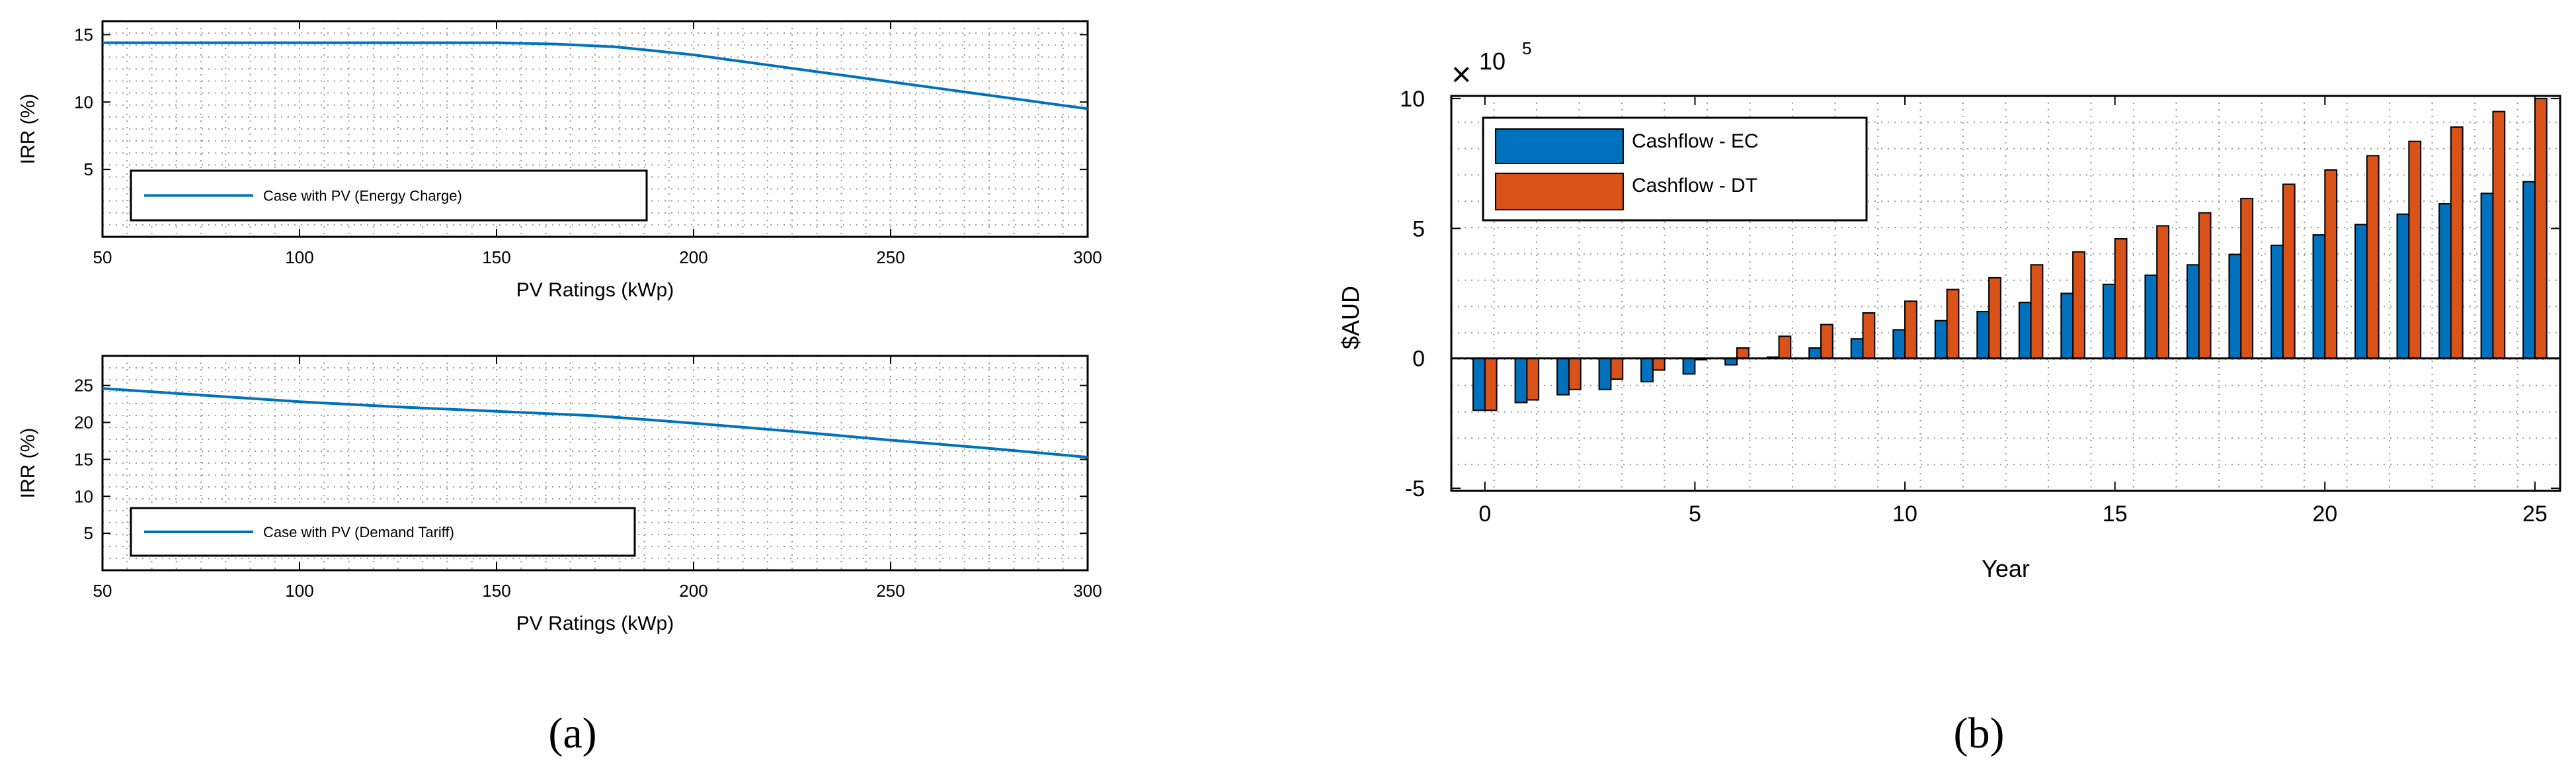 The width and height of the screenshot is (2576, 774). I want to click on x-tick-label: 10, so click(1905, 514).